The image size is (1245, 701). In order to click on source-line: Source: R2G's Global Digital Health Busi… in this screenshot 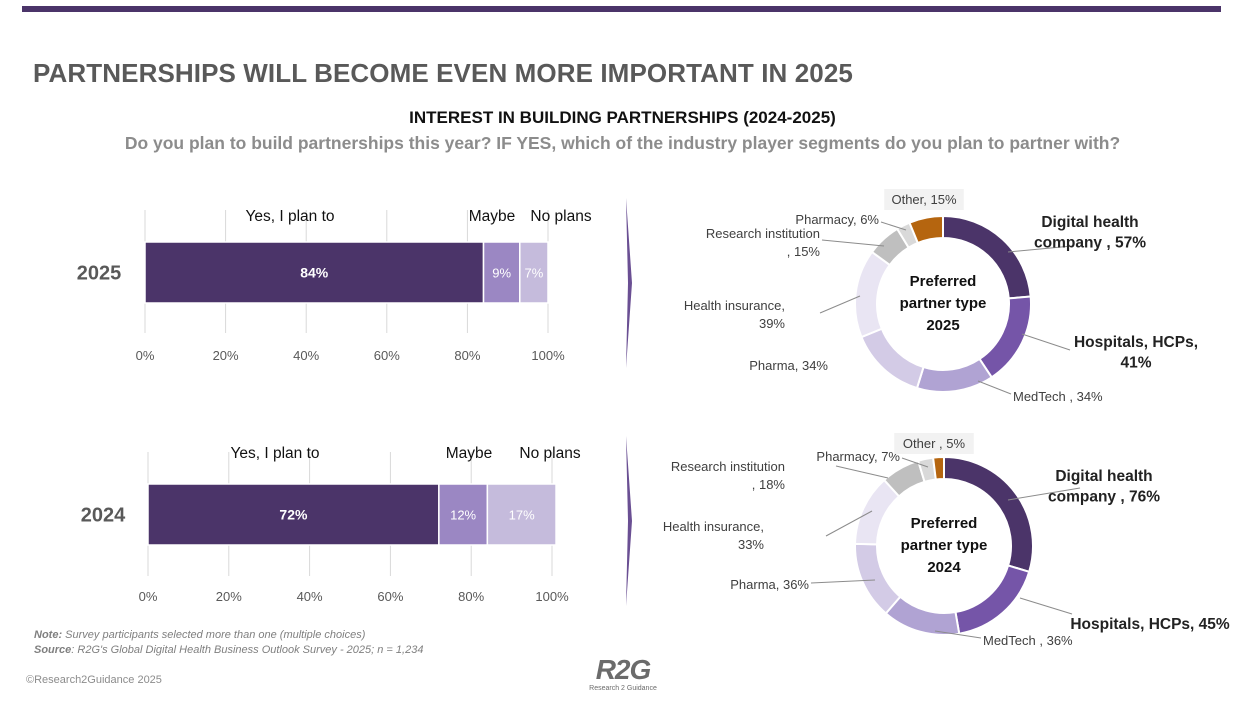, I will do `click(228, 650)`.